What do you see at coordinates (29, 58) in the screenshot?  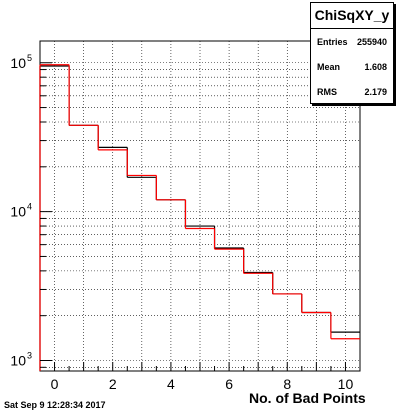 I see `y-tick-exponent: 5` at bounding box center [29, 58].